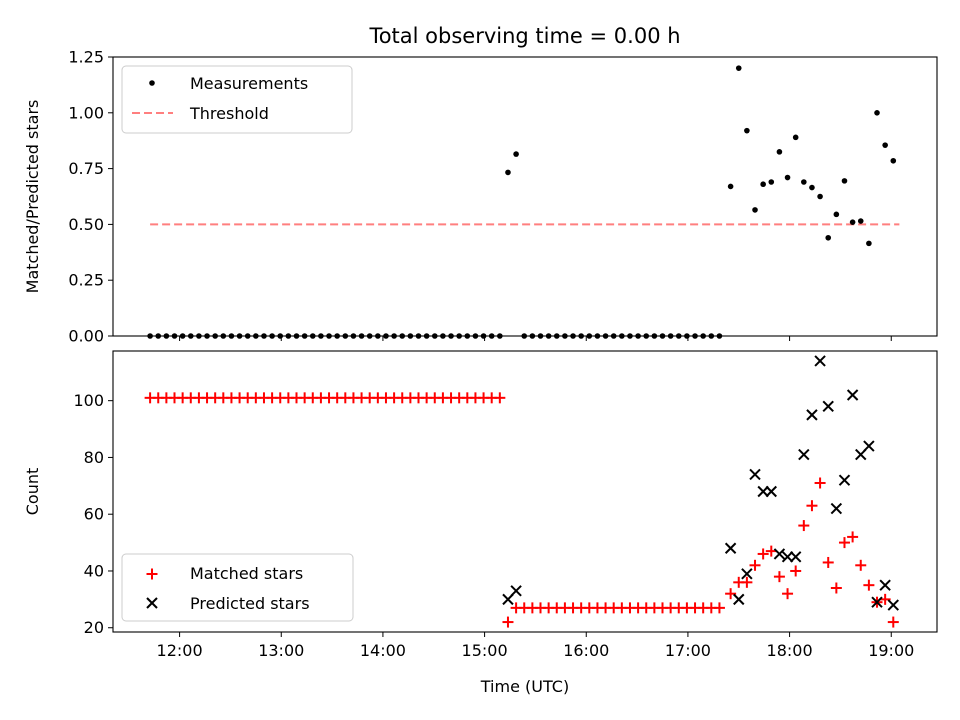 The image size is (960, 720). Describe the element at coordinates (94, 457) in the screenshot. I see `y-tick-label: 80` at that location.